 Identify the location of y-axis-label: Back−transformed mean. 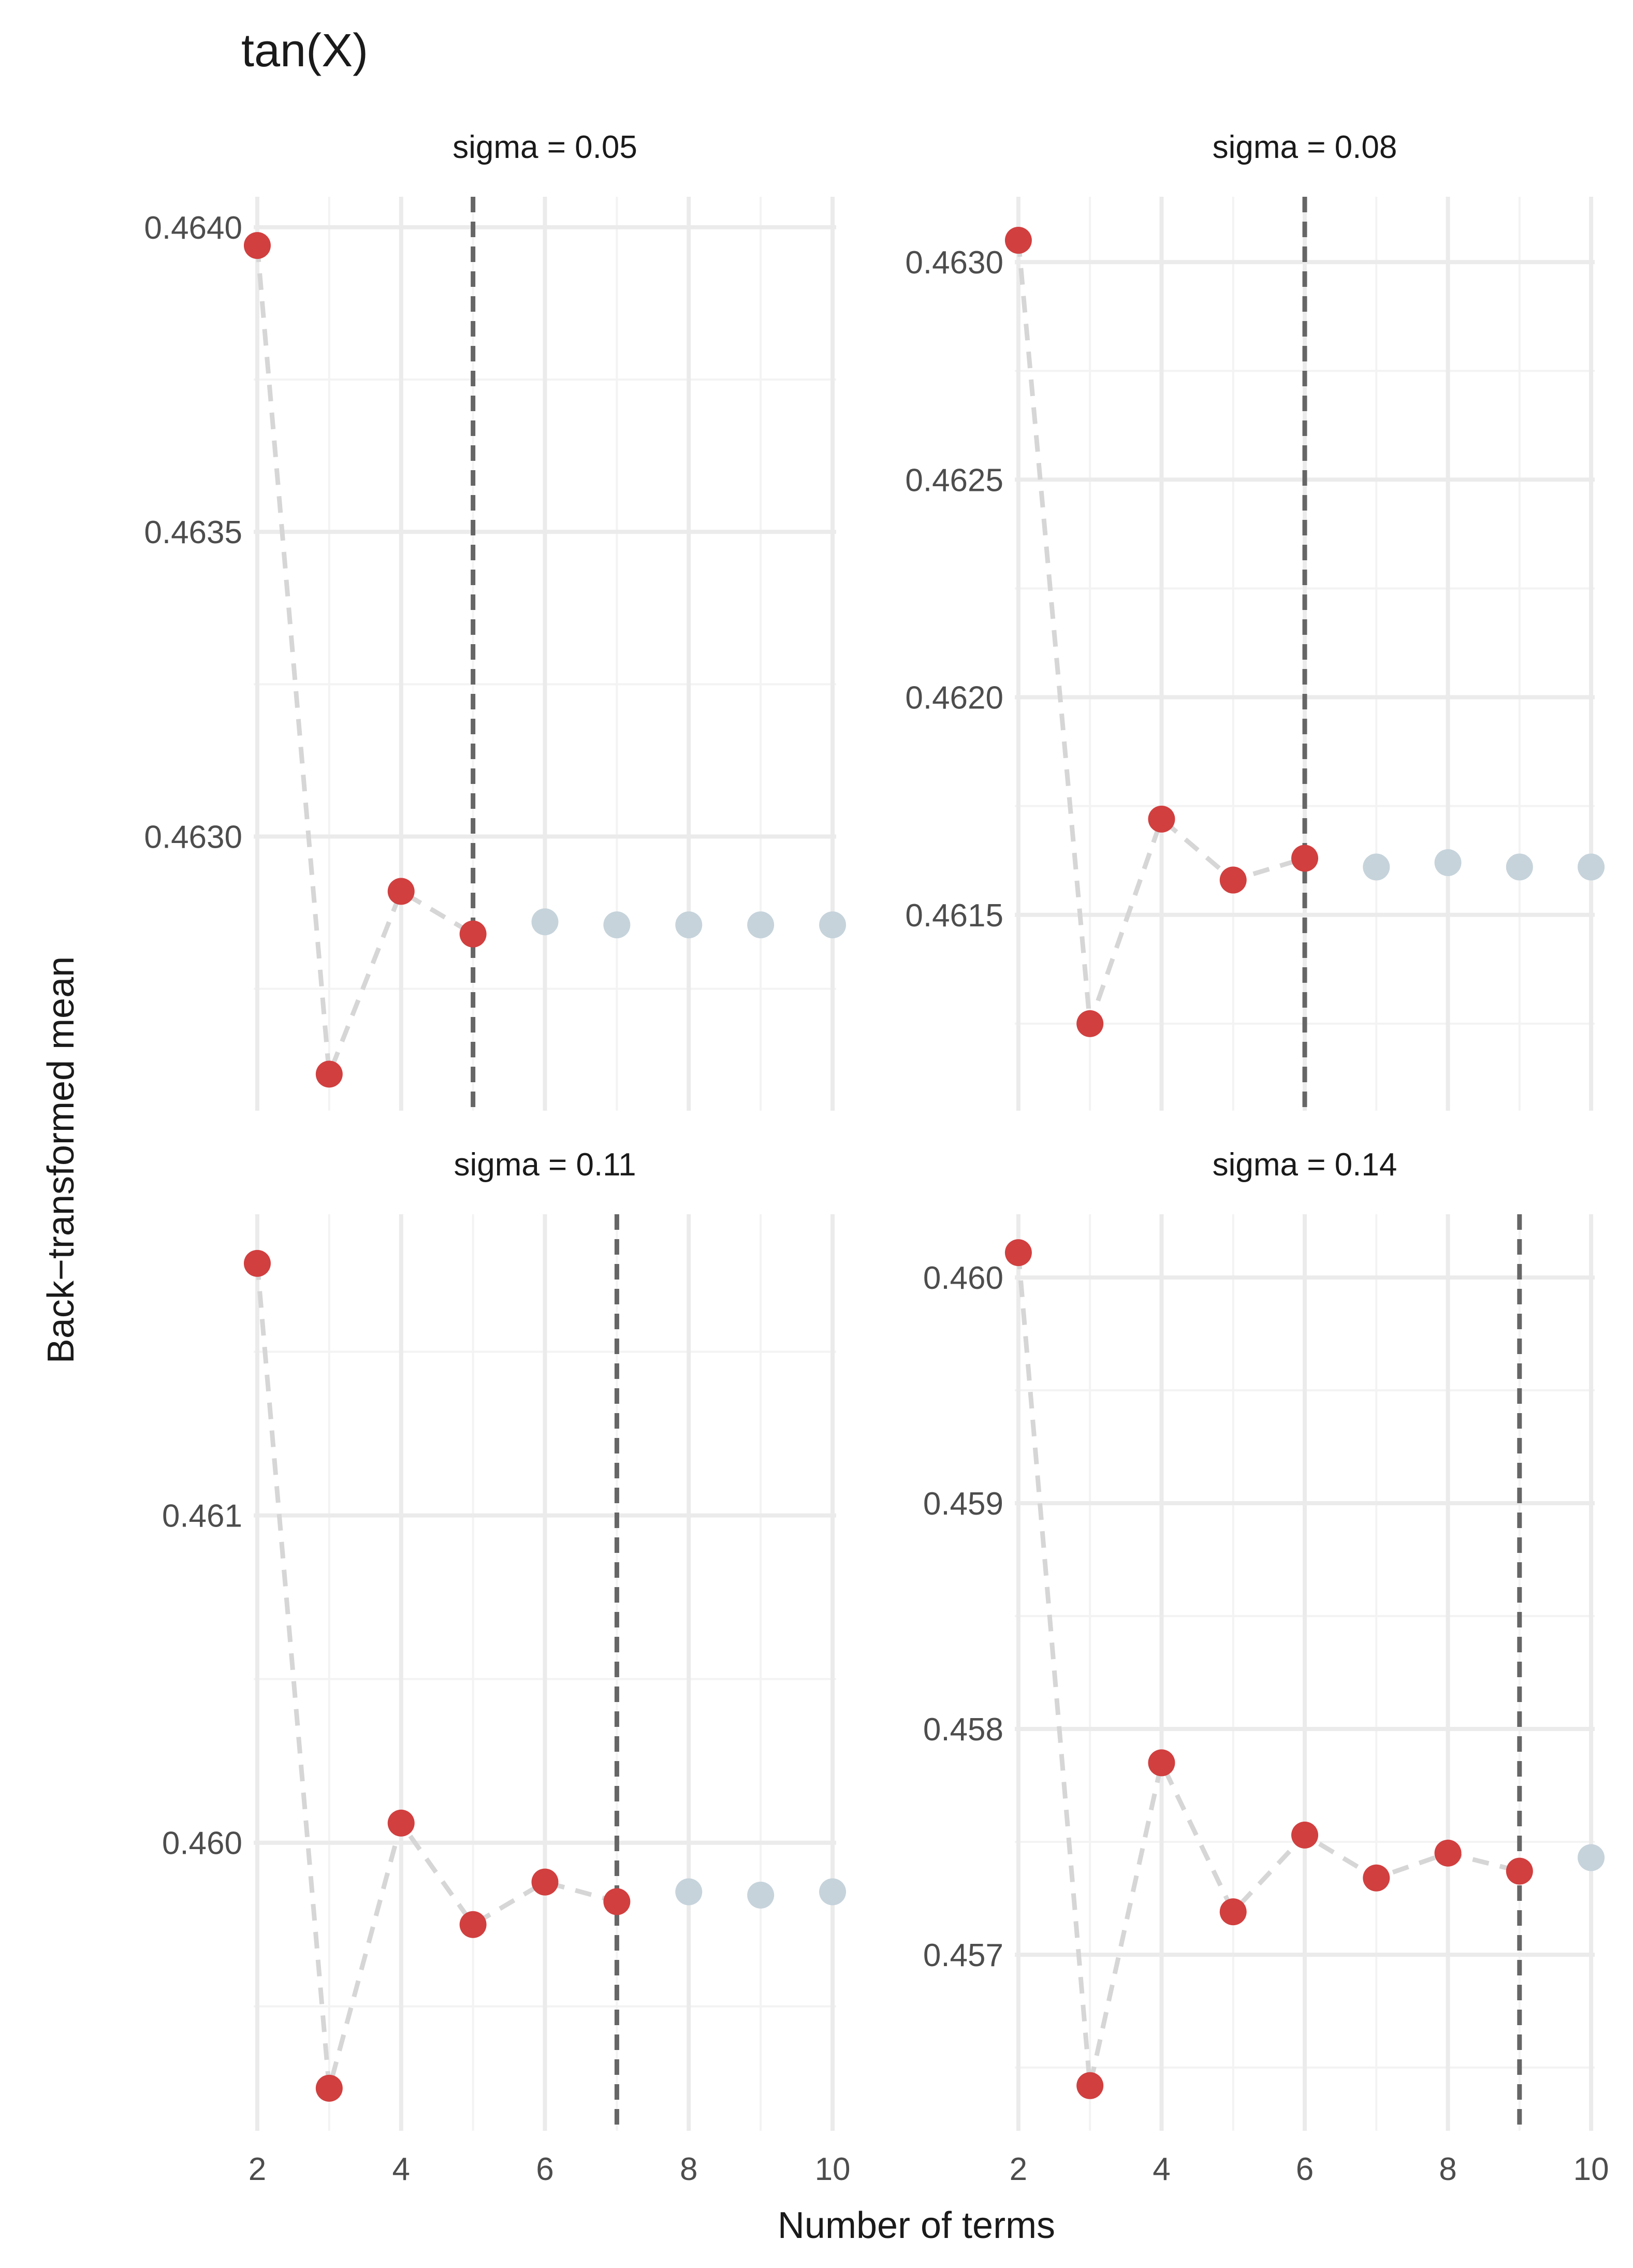
(61, 1159).